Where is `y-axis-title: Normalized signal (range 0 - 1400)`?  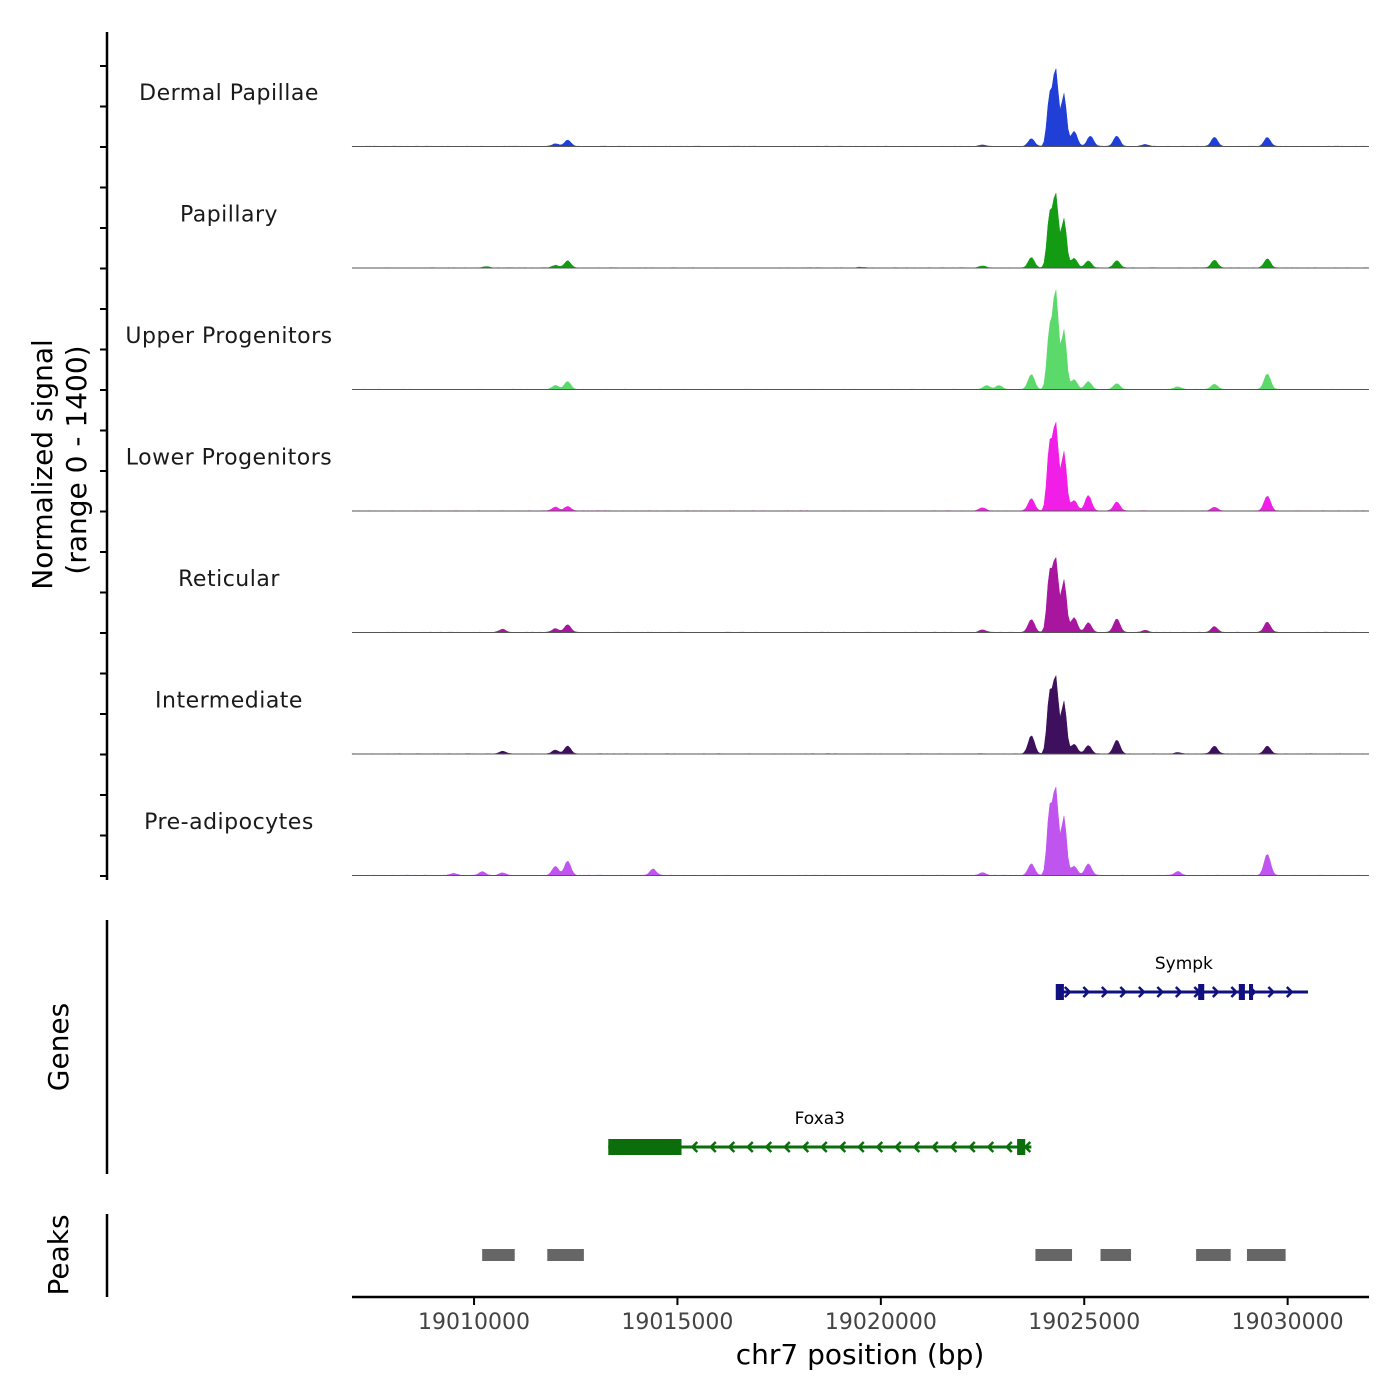
y-axis-title: Normalized signal (range 0 - 1400) is located at coordinates (59, 459).